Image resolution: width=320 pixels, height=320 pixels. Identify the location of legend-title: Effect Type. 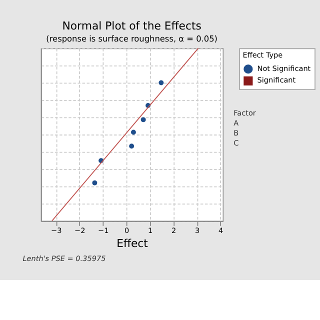
(263, 55).